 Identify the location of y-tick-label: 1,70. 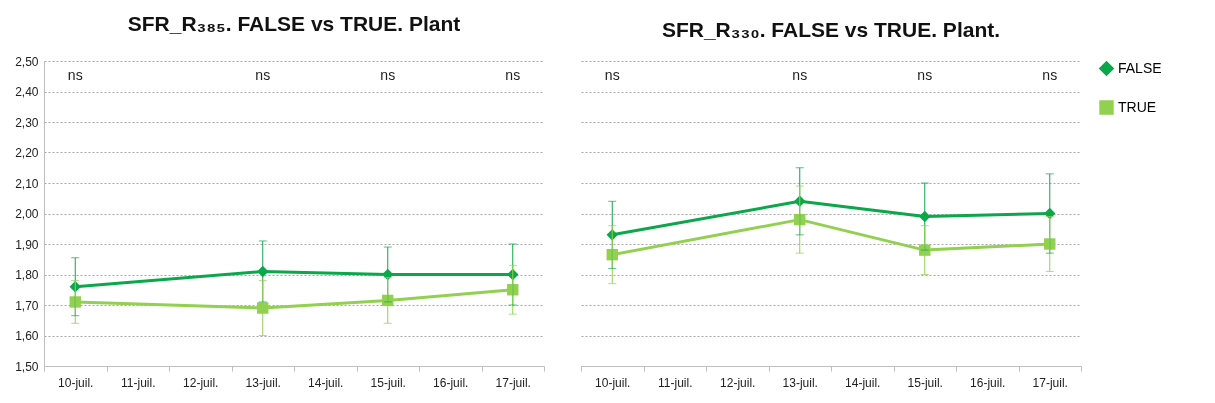
(27, 305).